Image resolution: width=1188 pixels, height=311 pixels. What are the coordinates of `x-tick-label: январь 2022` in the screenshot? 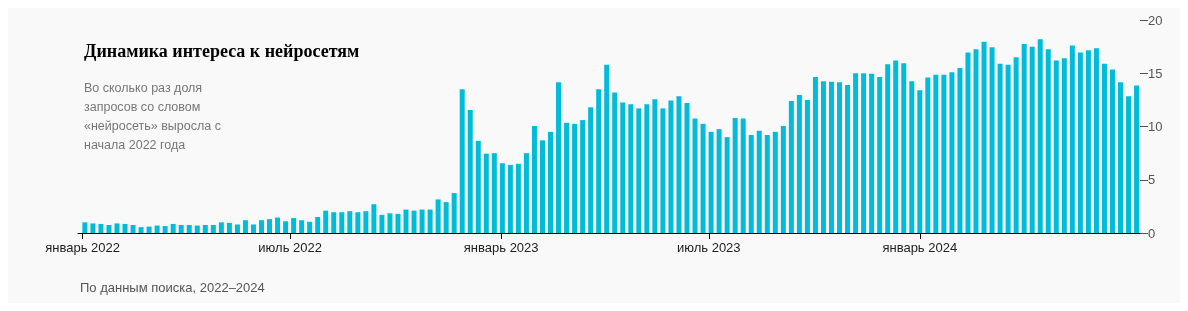 It's located at (82, 247).